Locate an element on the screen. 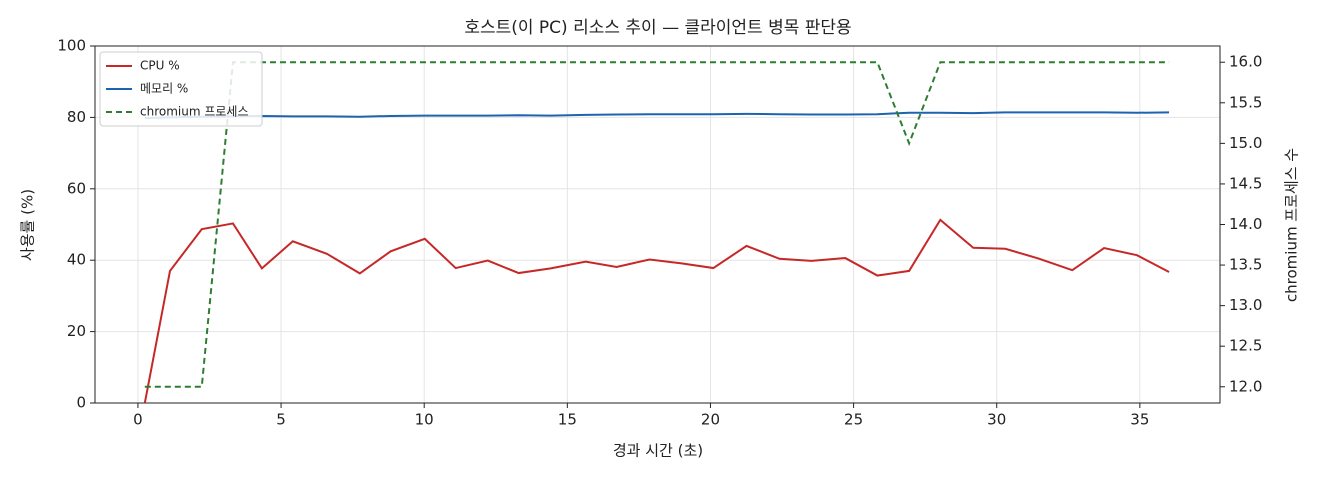  x-tick-label: 10 is located at coordinates (424, 420).